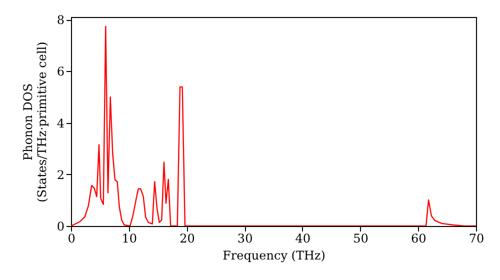  What do you see at coordinates (476, 239) in the screenshot?
I see `x-tick-label: 70` at bounding box center [476, 239].